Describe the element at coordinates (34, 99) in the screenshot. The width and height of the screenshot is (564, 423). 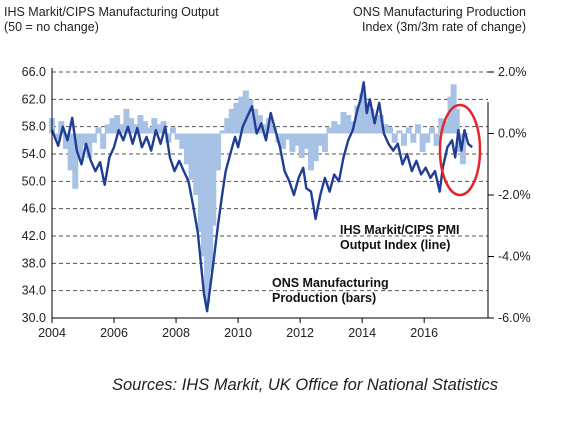
I see `left-tick-label: 62.0` at that location.